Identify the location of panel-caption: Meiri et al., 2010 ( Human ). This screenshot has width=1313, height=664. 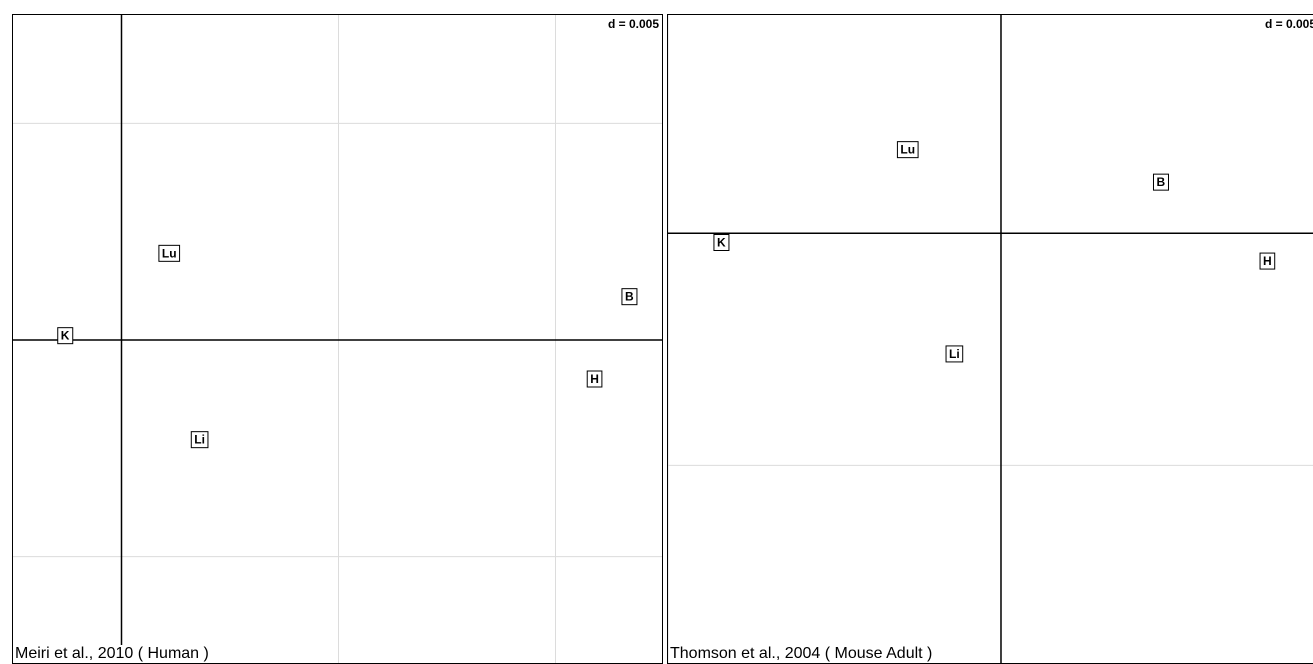
(113, 654).